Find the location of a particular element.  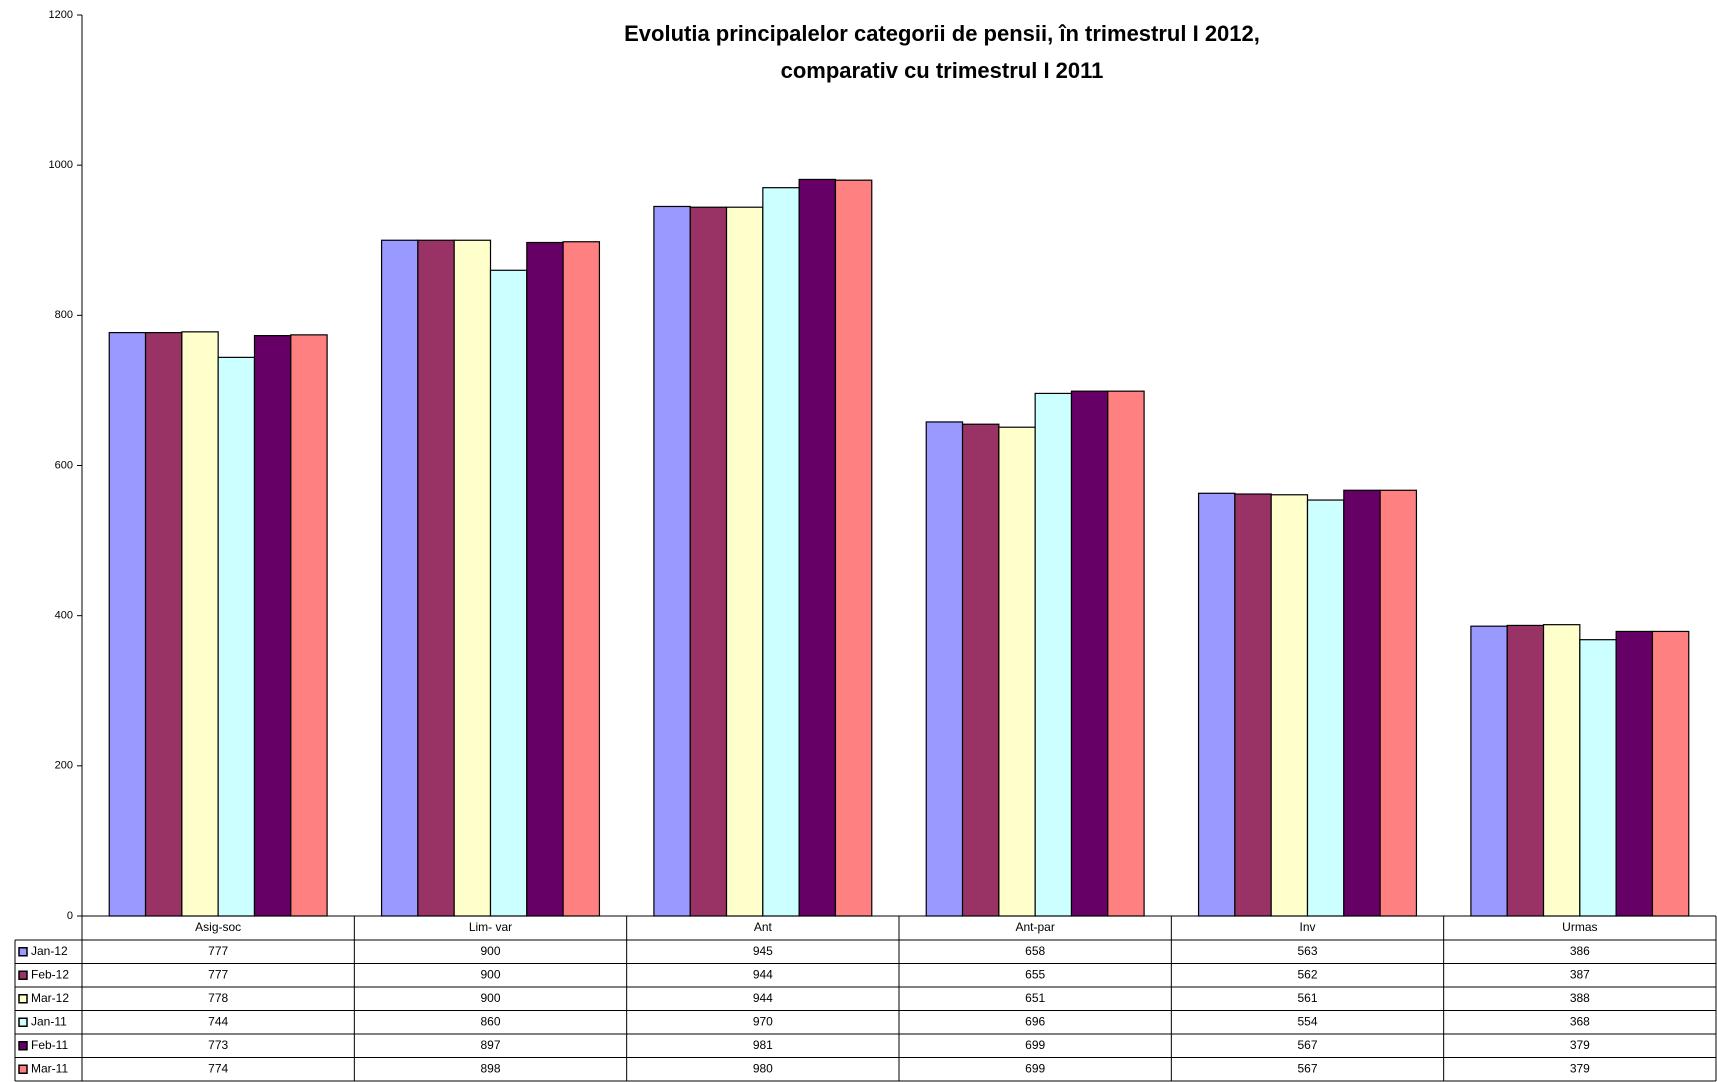

y-tick-label: 600 is located at coordinates (64, 465).